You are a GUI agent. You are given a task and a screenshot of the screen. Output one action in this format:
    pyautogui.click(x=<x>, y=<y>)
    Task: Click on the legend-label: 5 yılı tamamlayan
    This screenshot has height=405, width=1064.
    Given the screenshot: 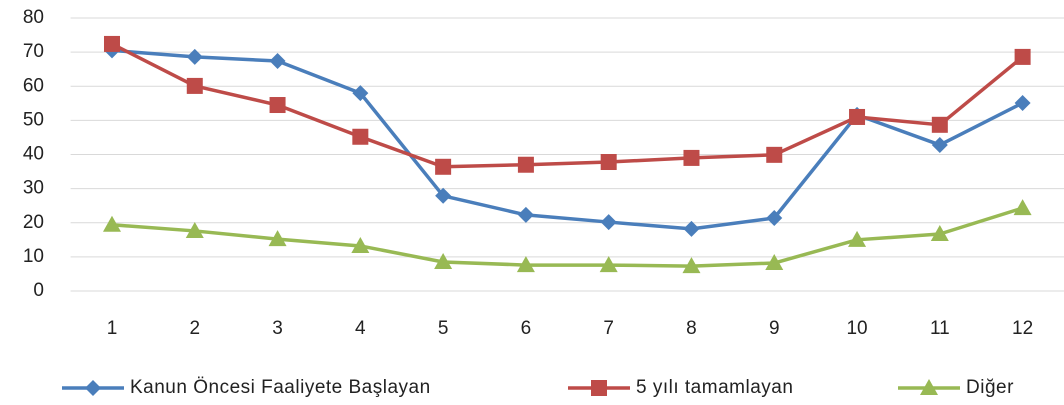 What is the action you would take?
    pyautogui.click(x=714, y=387)
    